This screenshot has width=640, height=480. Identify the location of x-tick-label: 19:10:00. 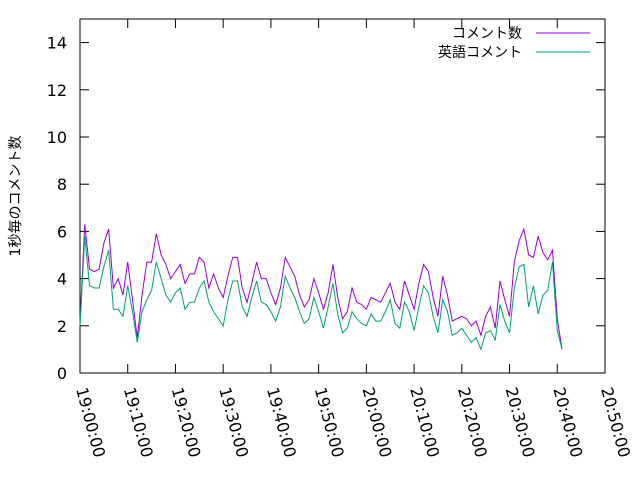
(138, 422).